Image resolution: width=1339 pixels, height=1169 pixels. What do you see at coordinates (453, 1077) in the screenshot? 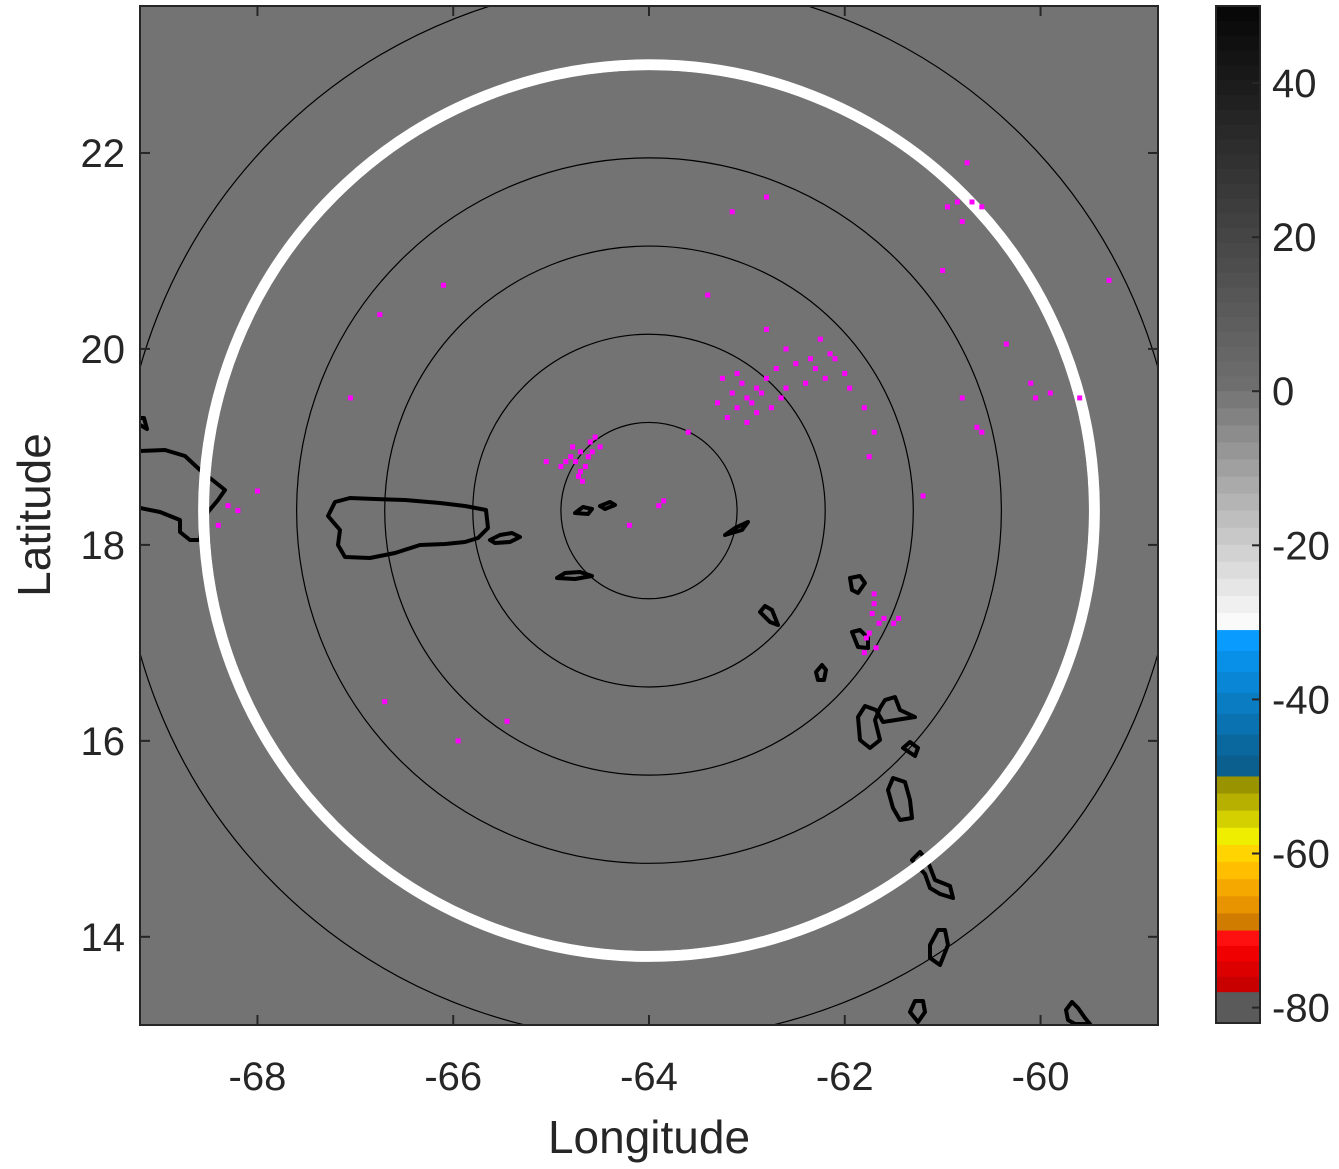
I see `x-tick-label: -66` at bounding box center [453, 1077].